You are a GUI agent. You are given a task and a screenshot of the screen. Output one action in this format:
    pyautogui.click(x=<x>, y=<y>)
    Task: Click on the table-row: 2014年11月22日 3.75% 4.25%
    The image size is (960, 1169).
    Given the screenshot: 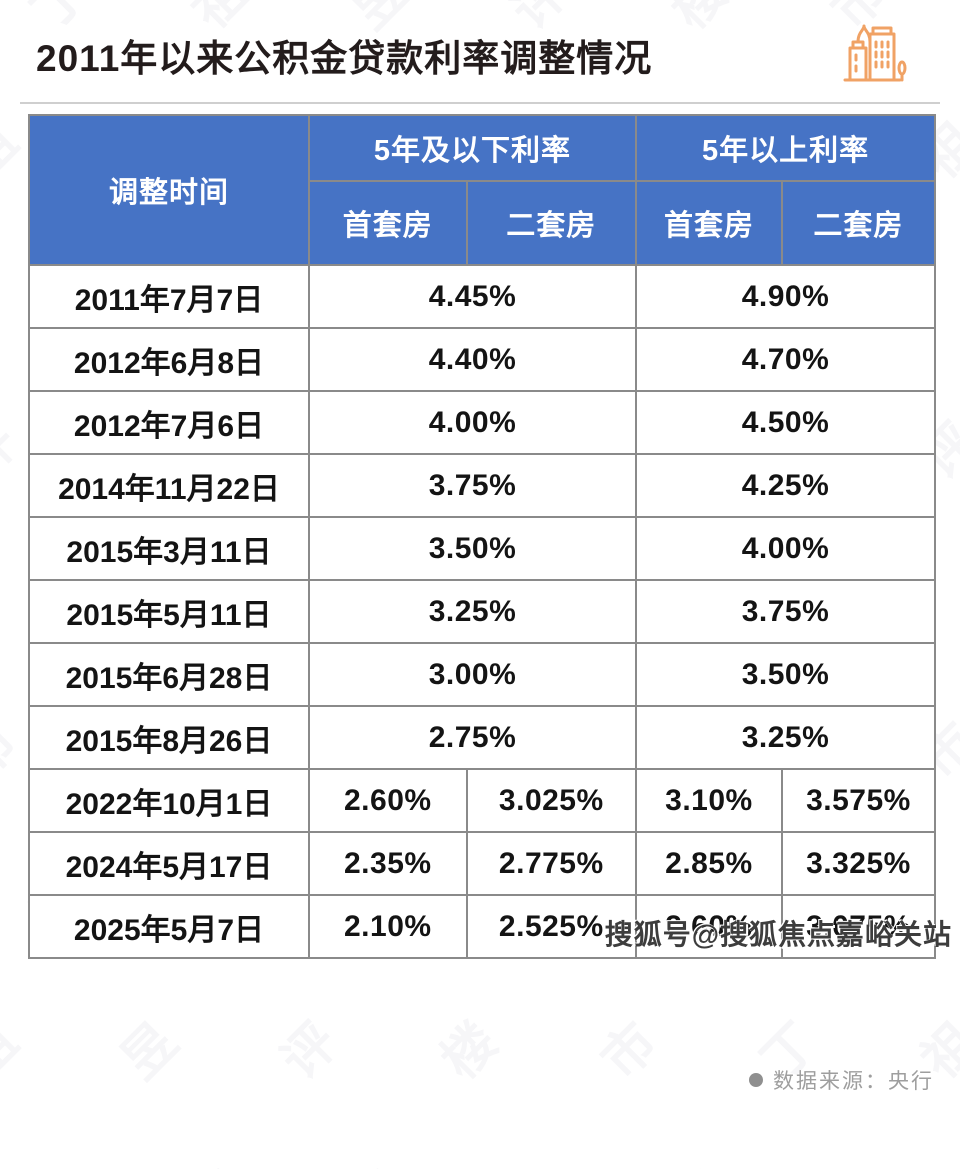 What is the action you would take?
    pyautogui.click(x=482, y=485)
    